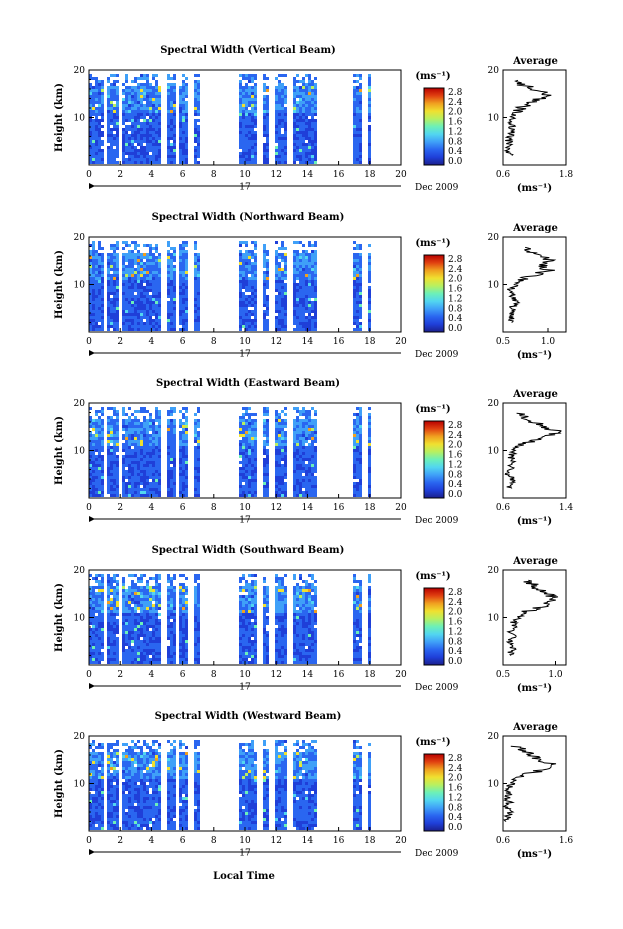  I want to click on x-tick-label: 12, so click(275, 508).